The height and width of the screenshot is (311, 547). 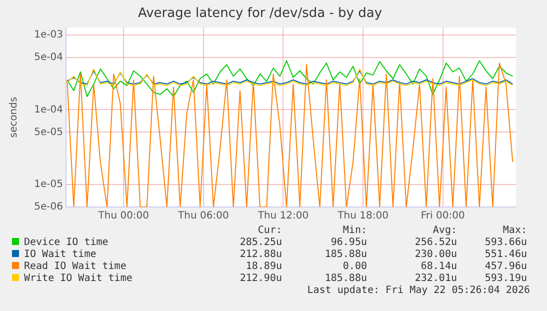 I want to click on text: Min:, so click(x=354, y=231).